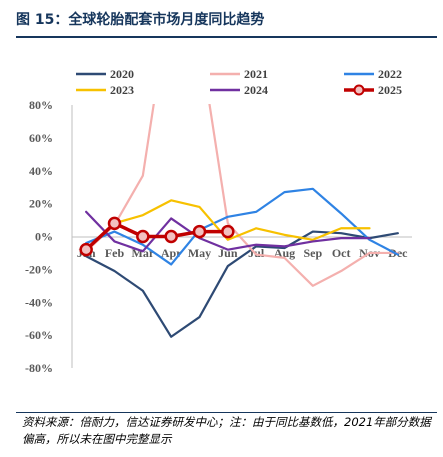 This screenshot has height=457, width=443. I want to click on series-line-2022, so click(242, 226).